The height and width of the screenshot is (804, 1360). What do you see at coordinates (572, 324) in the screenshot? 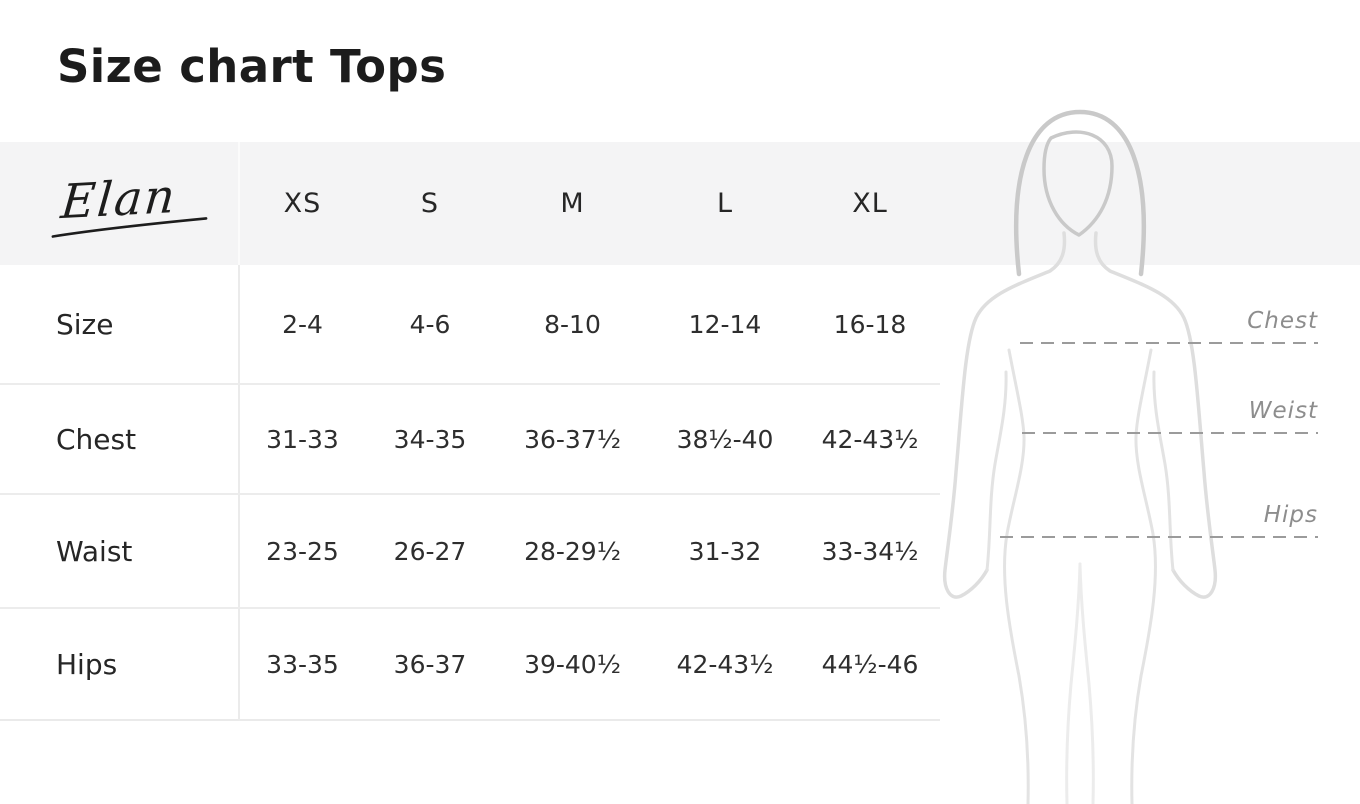
I see `table-cell-size-m: 8-10` at bounding box center [572, 324].